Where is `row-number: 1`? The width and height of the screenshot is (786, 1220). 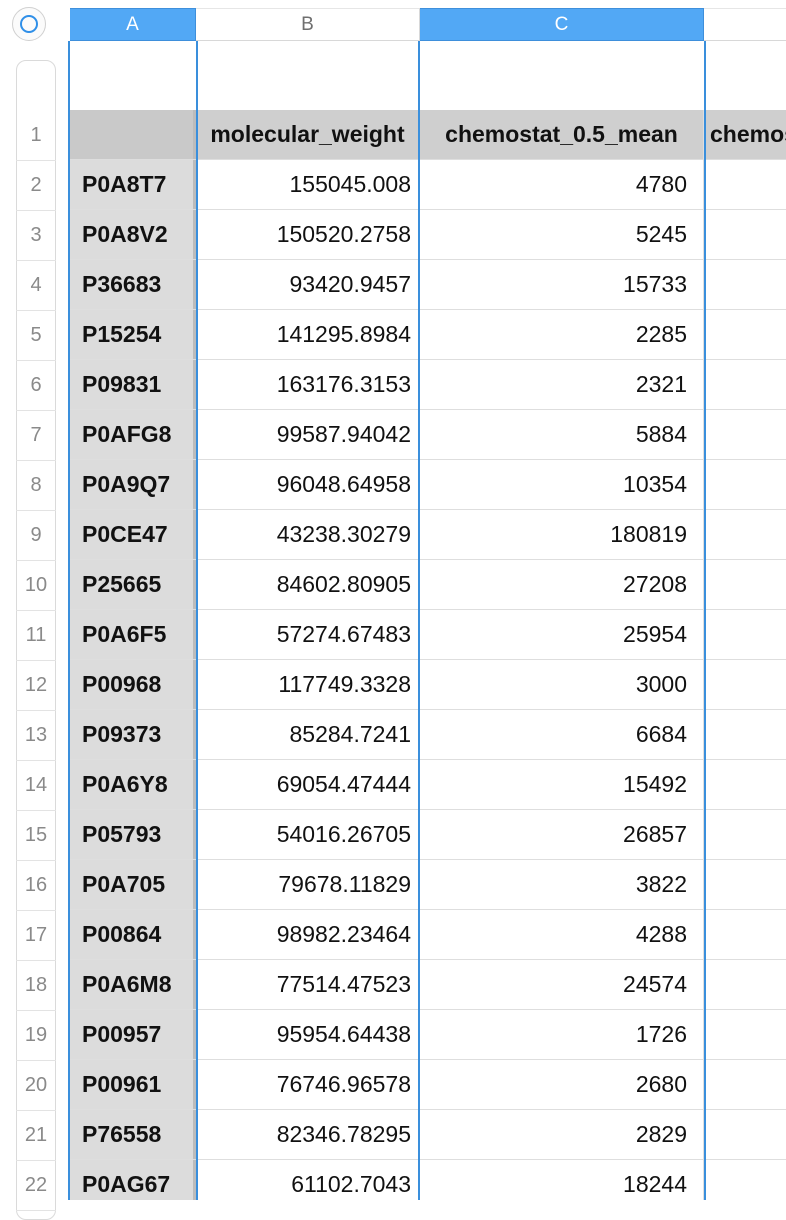
row-number: 1 is located at coordinates (36, 134).